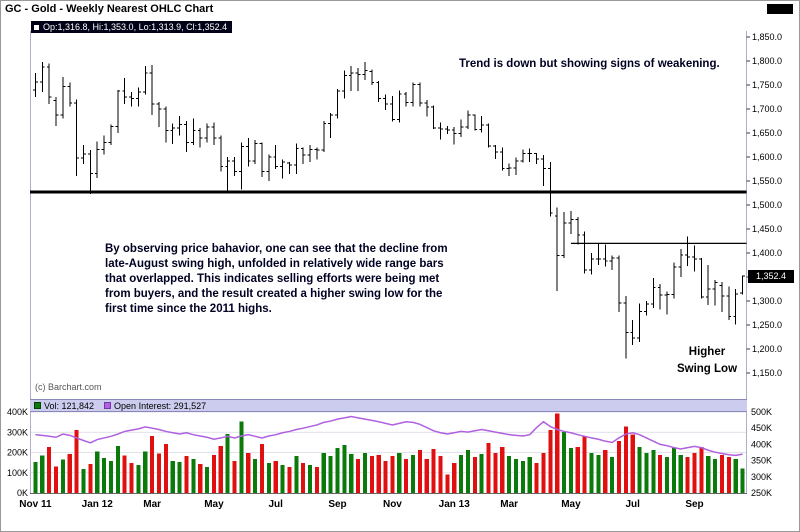 This screenshot has width=800, height=532. What do you see at coordinates (767, 109) in the screenshot?
I see `svg-text: 1,700.0` at bounding box center [767, 109].